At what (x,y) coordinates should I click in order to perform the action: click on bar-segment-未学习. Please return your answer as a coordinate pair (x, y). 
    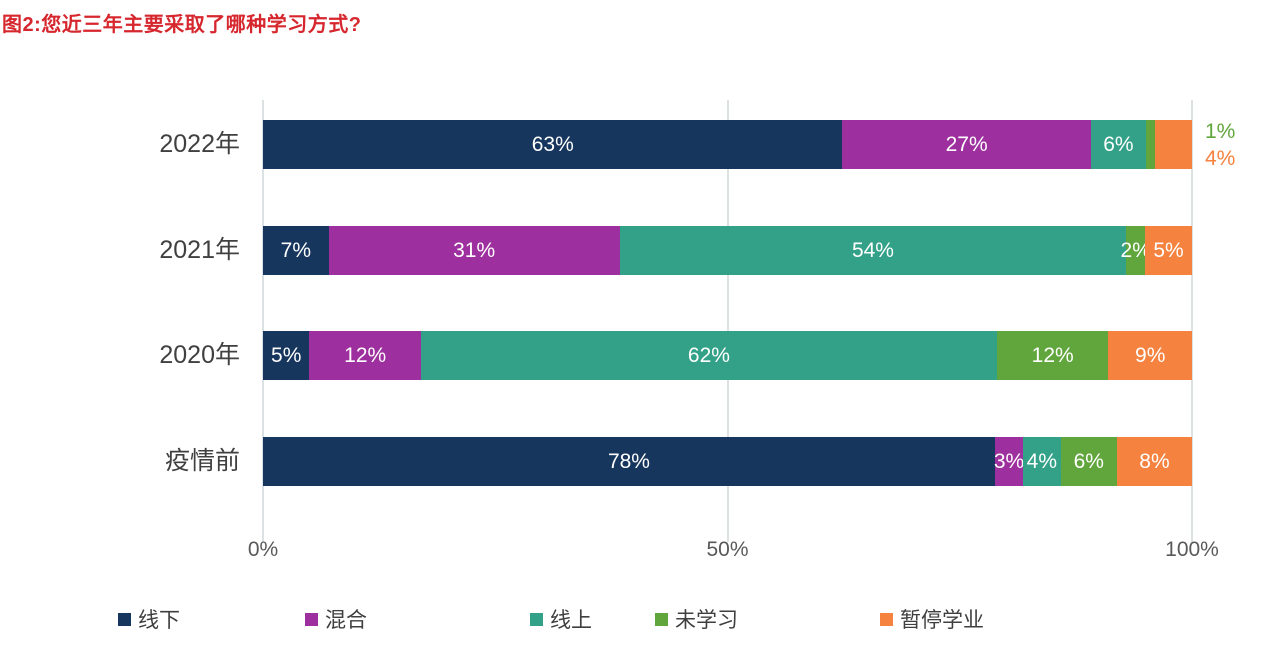
    Looking at the image, I should click on (1151, 144).